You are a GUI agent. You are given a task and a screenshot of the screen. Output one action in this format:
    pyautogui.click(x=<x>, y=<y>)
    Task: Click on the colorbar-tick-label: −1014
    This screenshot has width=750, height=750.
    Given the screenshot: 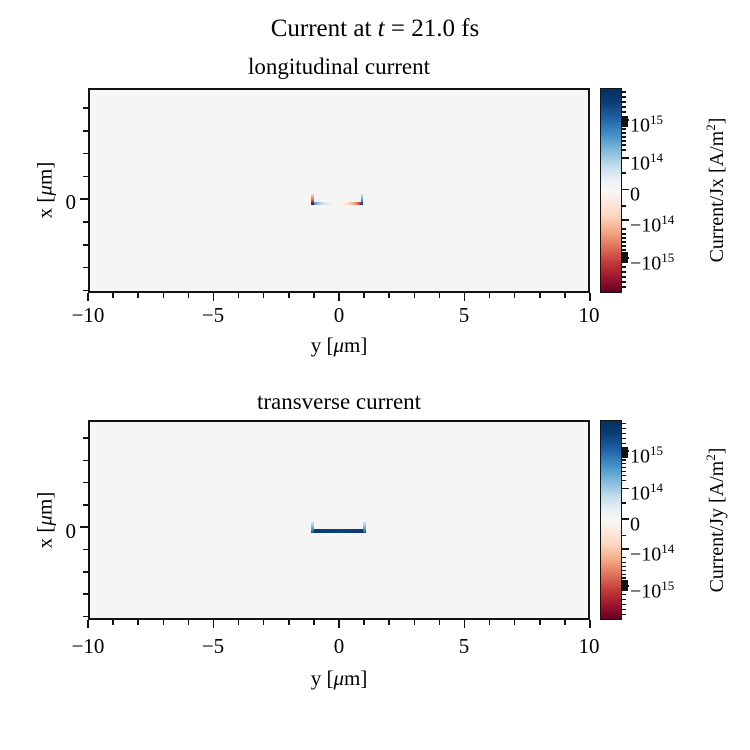 What is the action you would take?
    pyautogui.click(x=652, y=552)
    